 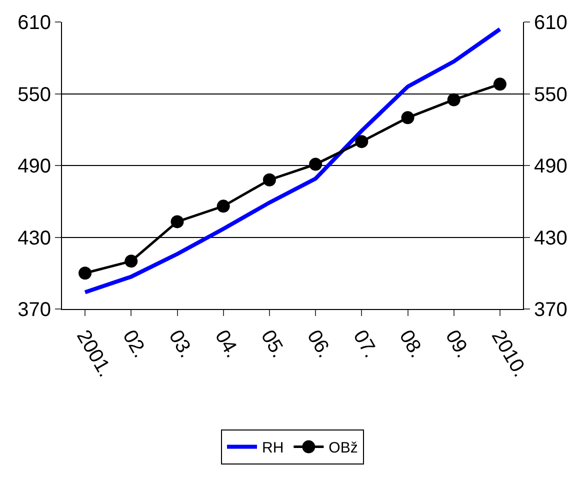 What do you see at coordinates (319, 344) in the screenshot?
I see `x-tick-label: 06.` at bounding box center [319, 344].